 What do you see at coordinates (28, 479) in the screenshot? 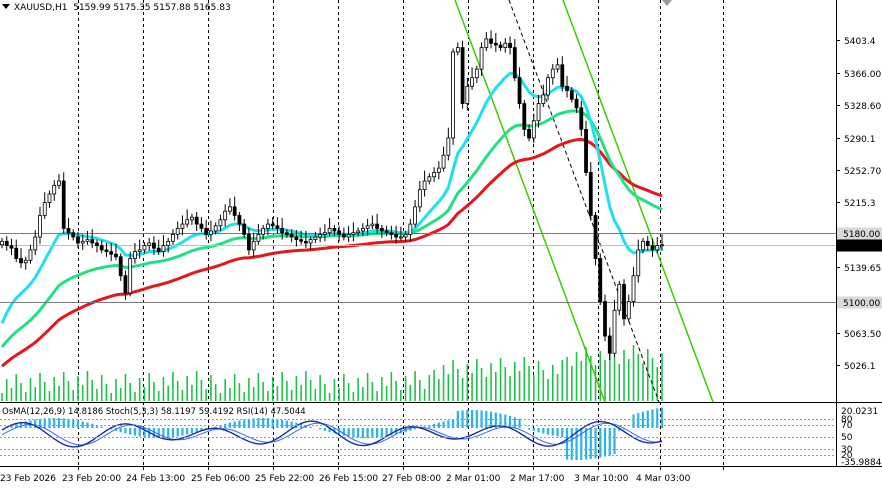
I see `time-label: 23 Feb 2026` at bounding box center [28, 479].